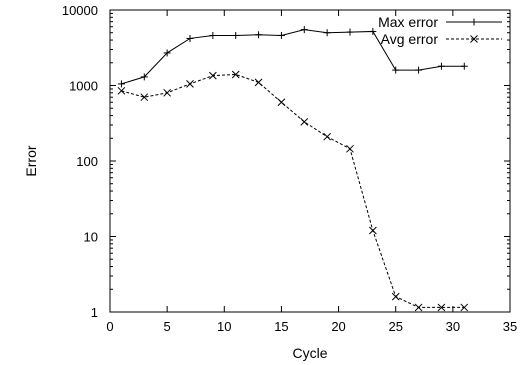 This screenshot has width=530, height=365. What do you see at coordinates (293, 57) in the screenshot?
I see `series-line-max-error` at bounding box center [293, 57].